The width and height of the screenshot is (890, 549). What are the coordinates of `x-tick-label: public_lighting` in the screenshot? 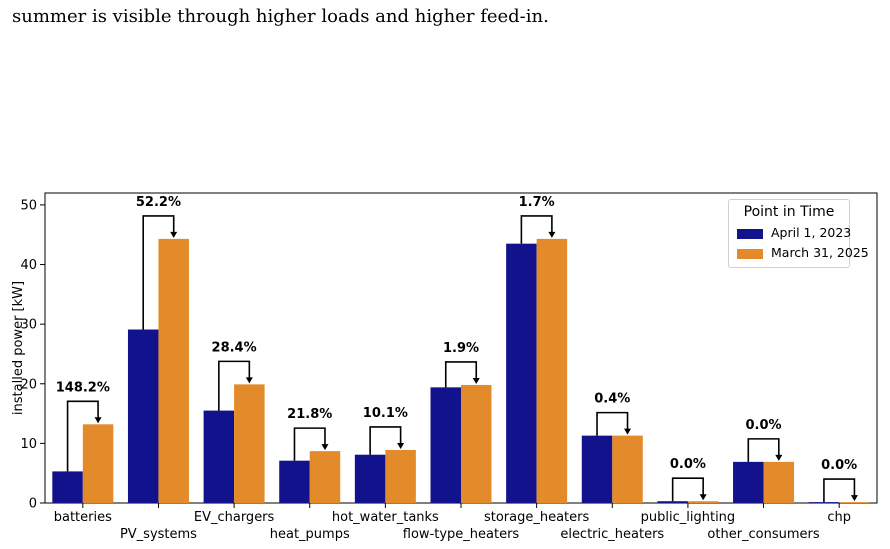 It's located at (688, 517).